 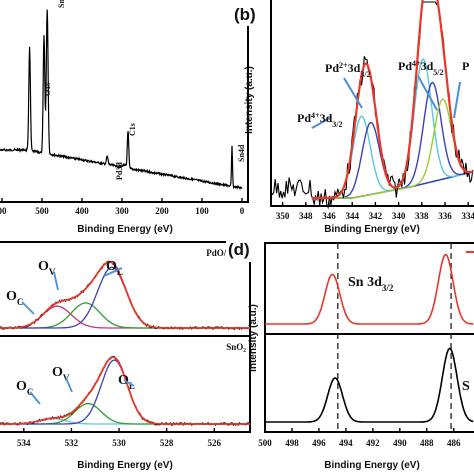 What do you see at coordinates (215, 443) in the screenshot?
I see `x-tick-label: 526` at bounding box center [215, 443].